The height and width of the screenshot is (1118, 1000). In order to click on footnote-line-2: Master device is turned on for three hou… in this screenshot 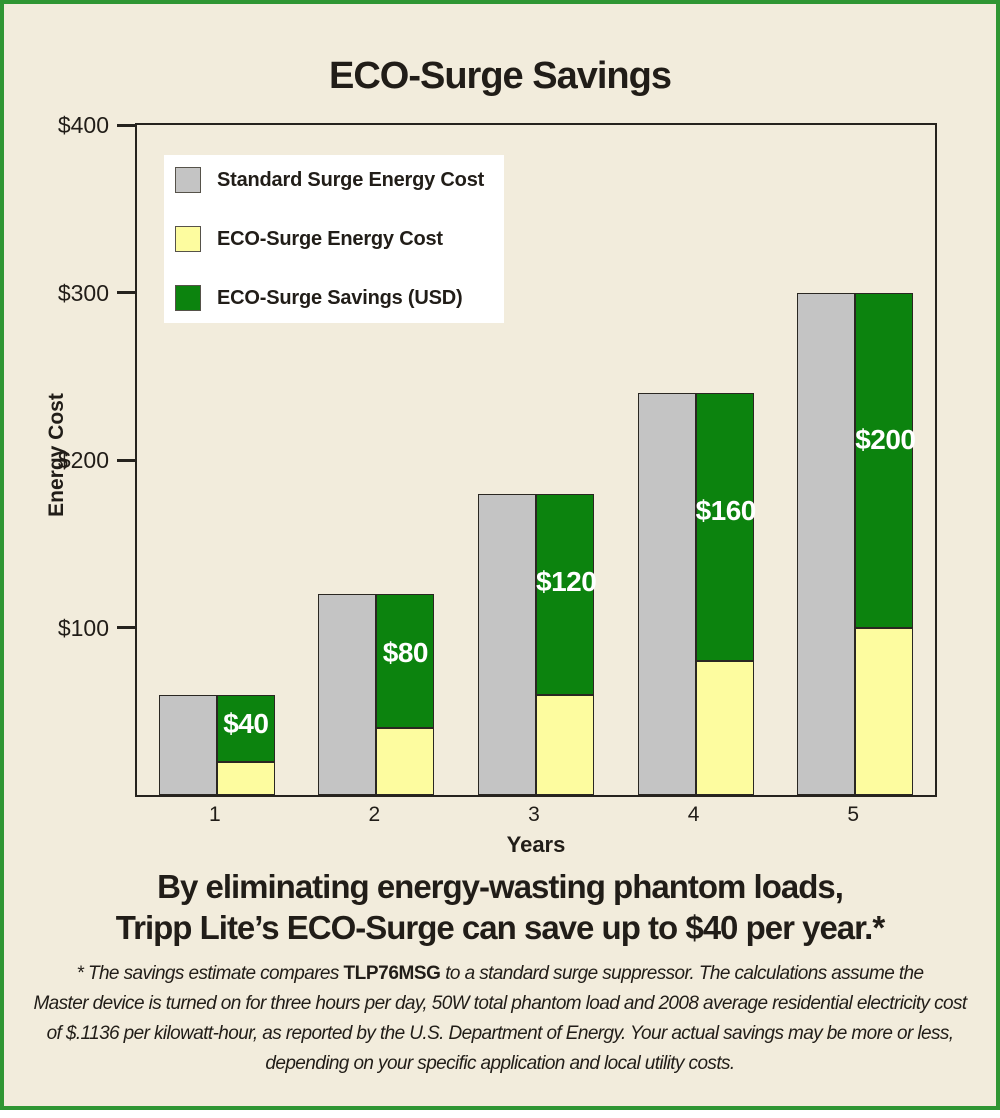, I will do `click(500, 1003)`.